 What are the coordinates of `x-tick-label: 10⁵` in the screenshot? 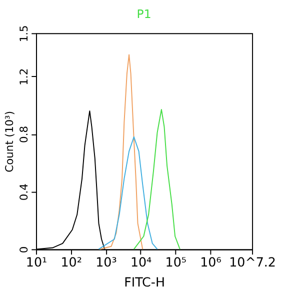 It's located at (175, 262).